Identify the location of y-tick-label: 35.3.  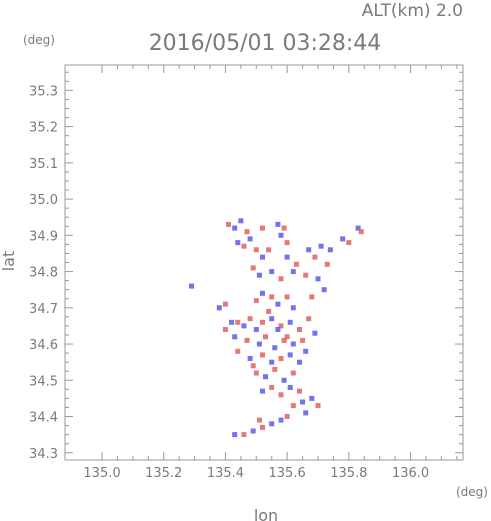
(43, 91).